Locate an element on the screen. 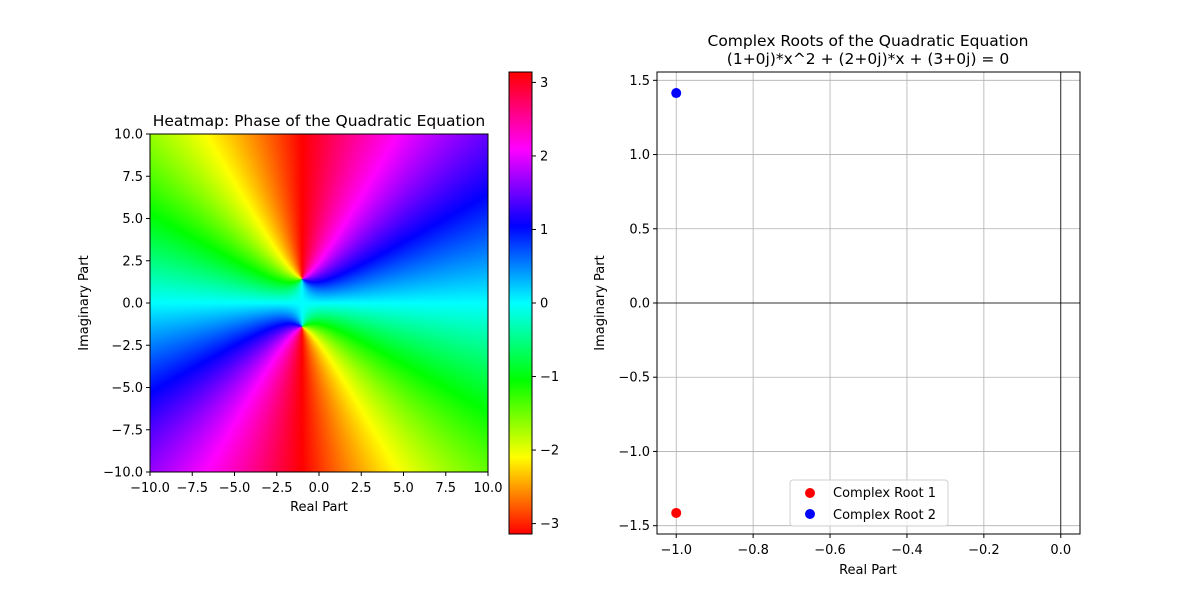 The height and width of the screenshot is (605, 1200). scatter-x-tick-label: −1.0 is located at coordinates (676, 550).